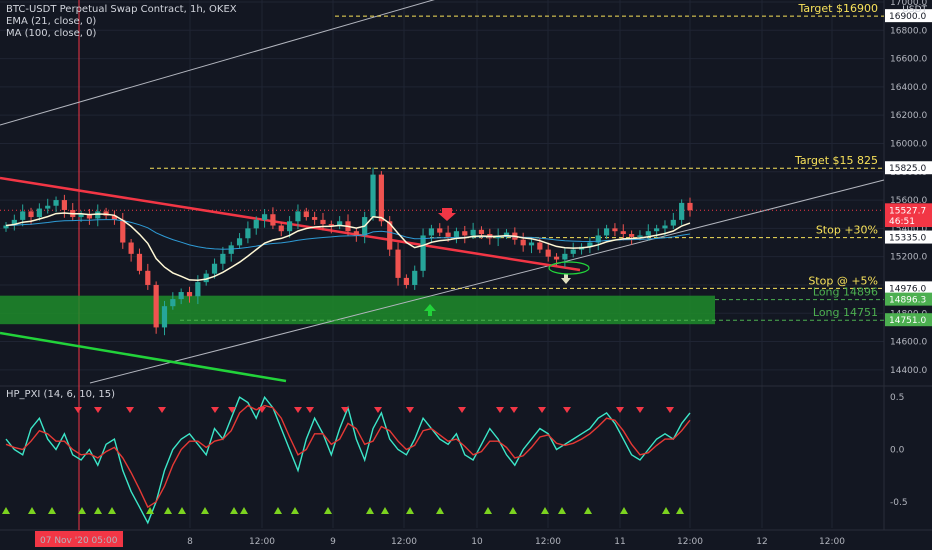  What do you see at coordinates (899, 503) in the screenshot?
I see `osc-tick-label: -0.5` at bounding box center [899, 503].